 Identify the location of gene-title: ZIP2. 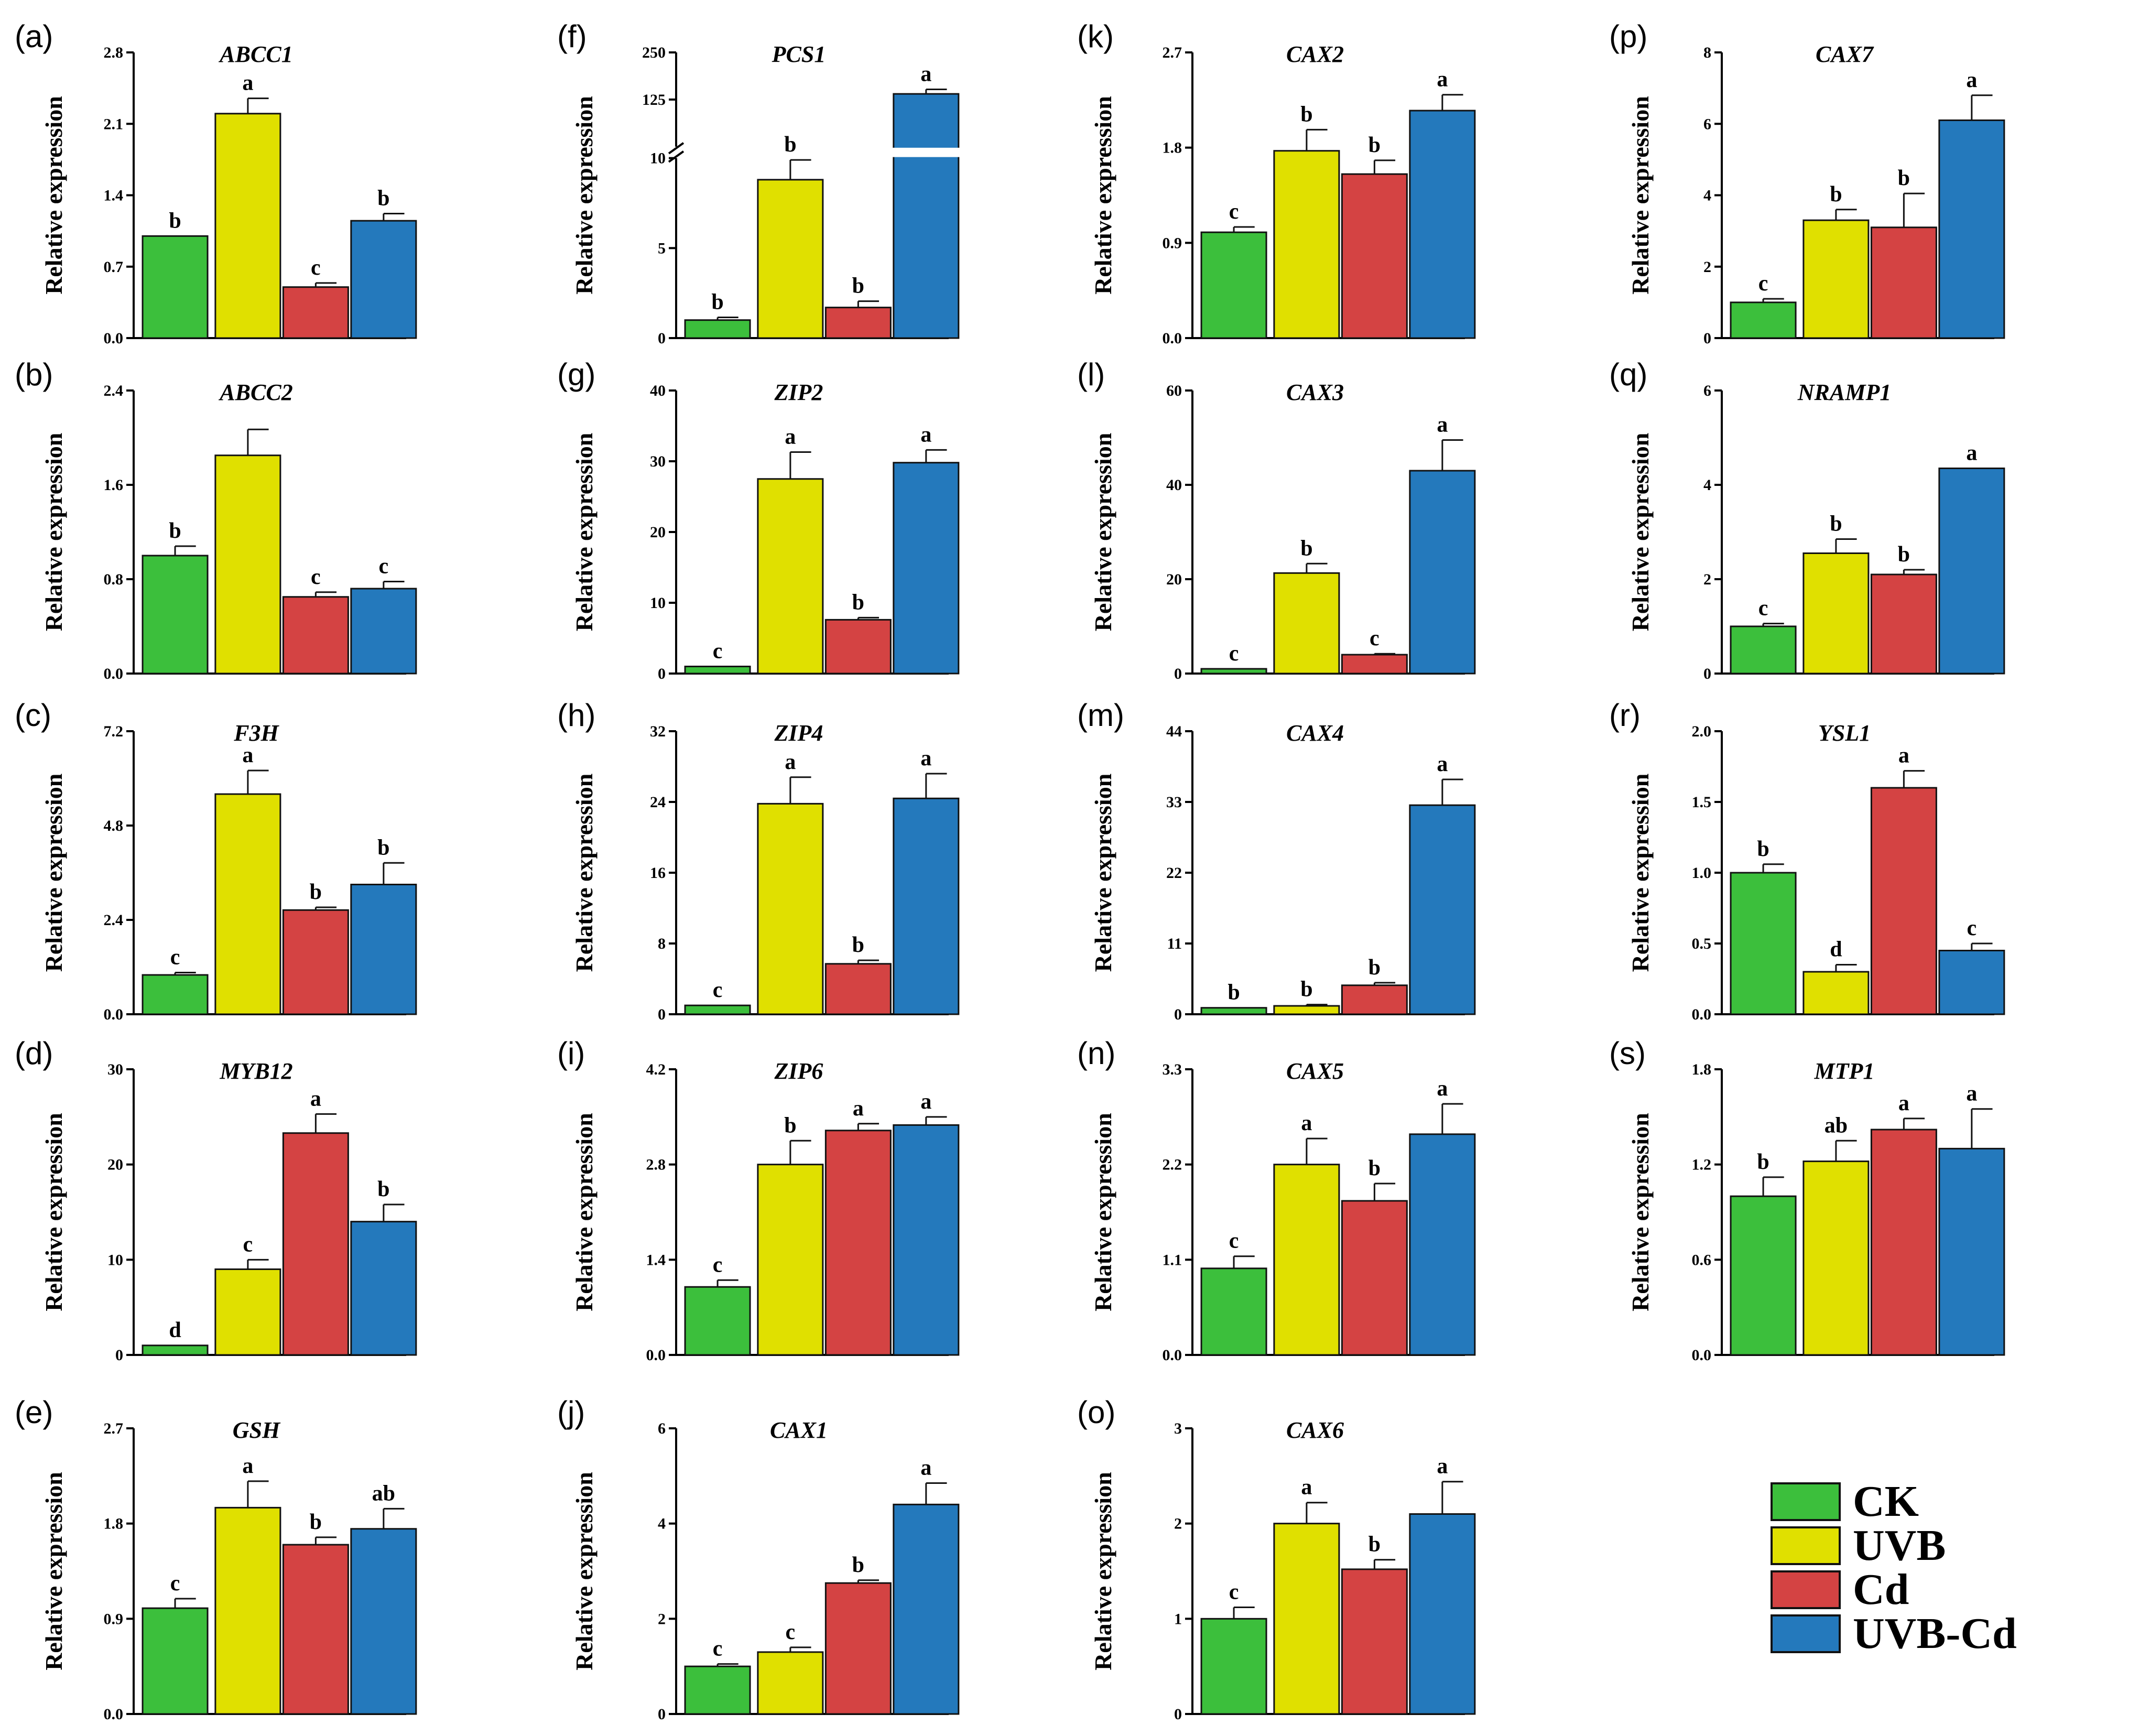
(798, 392).